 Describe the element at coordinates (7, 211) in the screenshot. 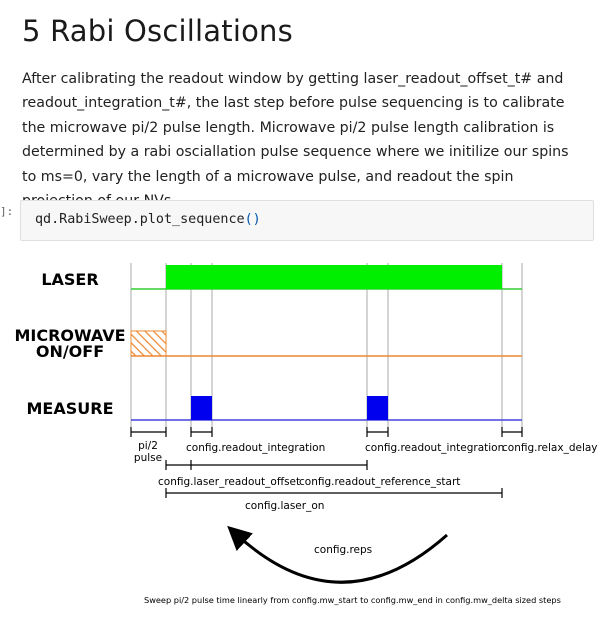

I see `cell-prompt: ]:` at that location.